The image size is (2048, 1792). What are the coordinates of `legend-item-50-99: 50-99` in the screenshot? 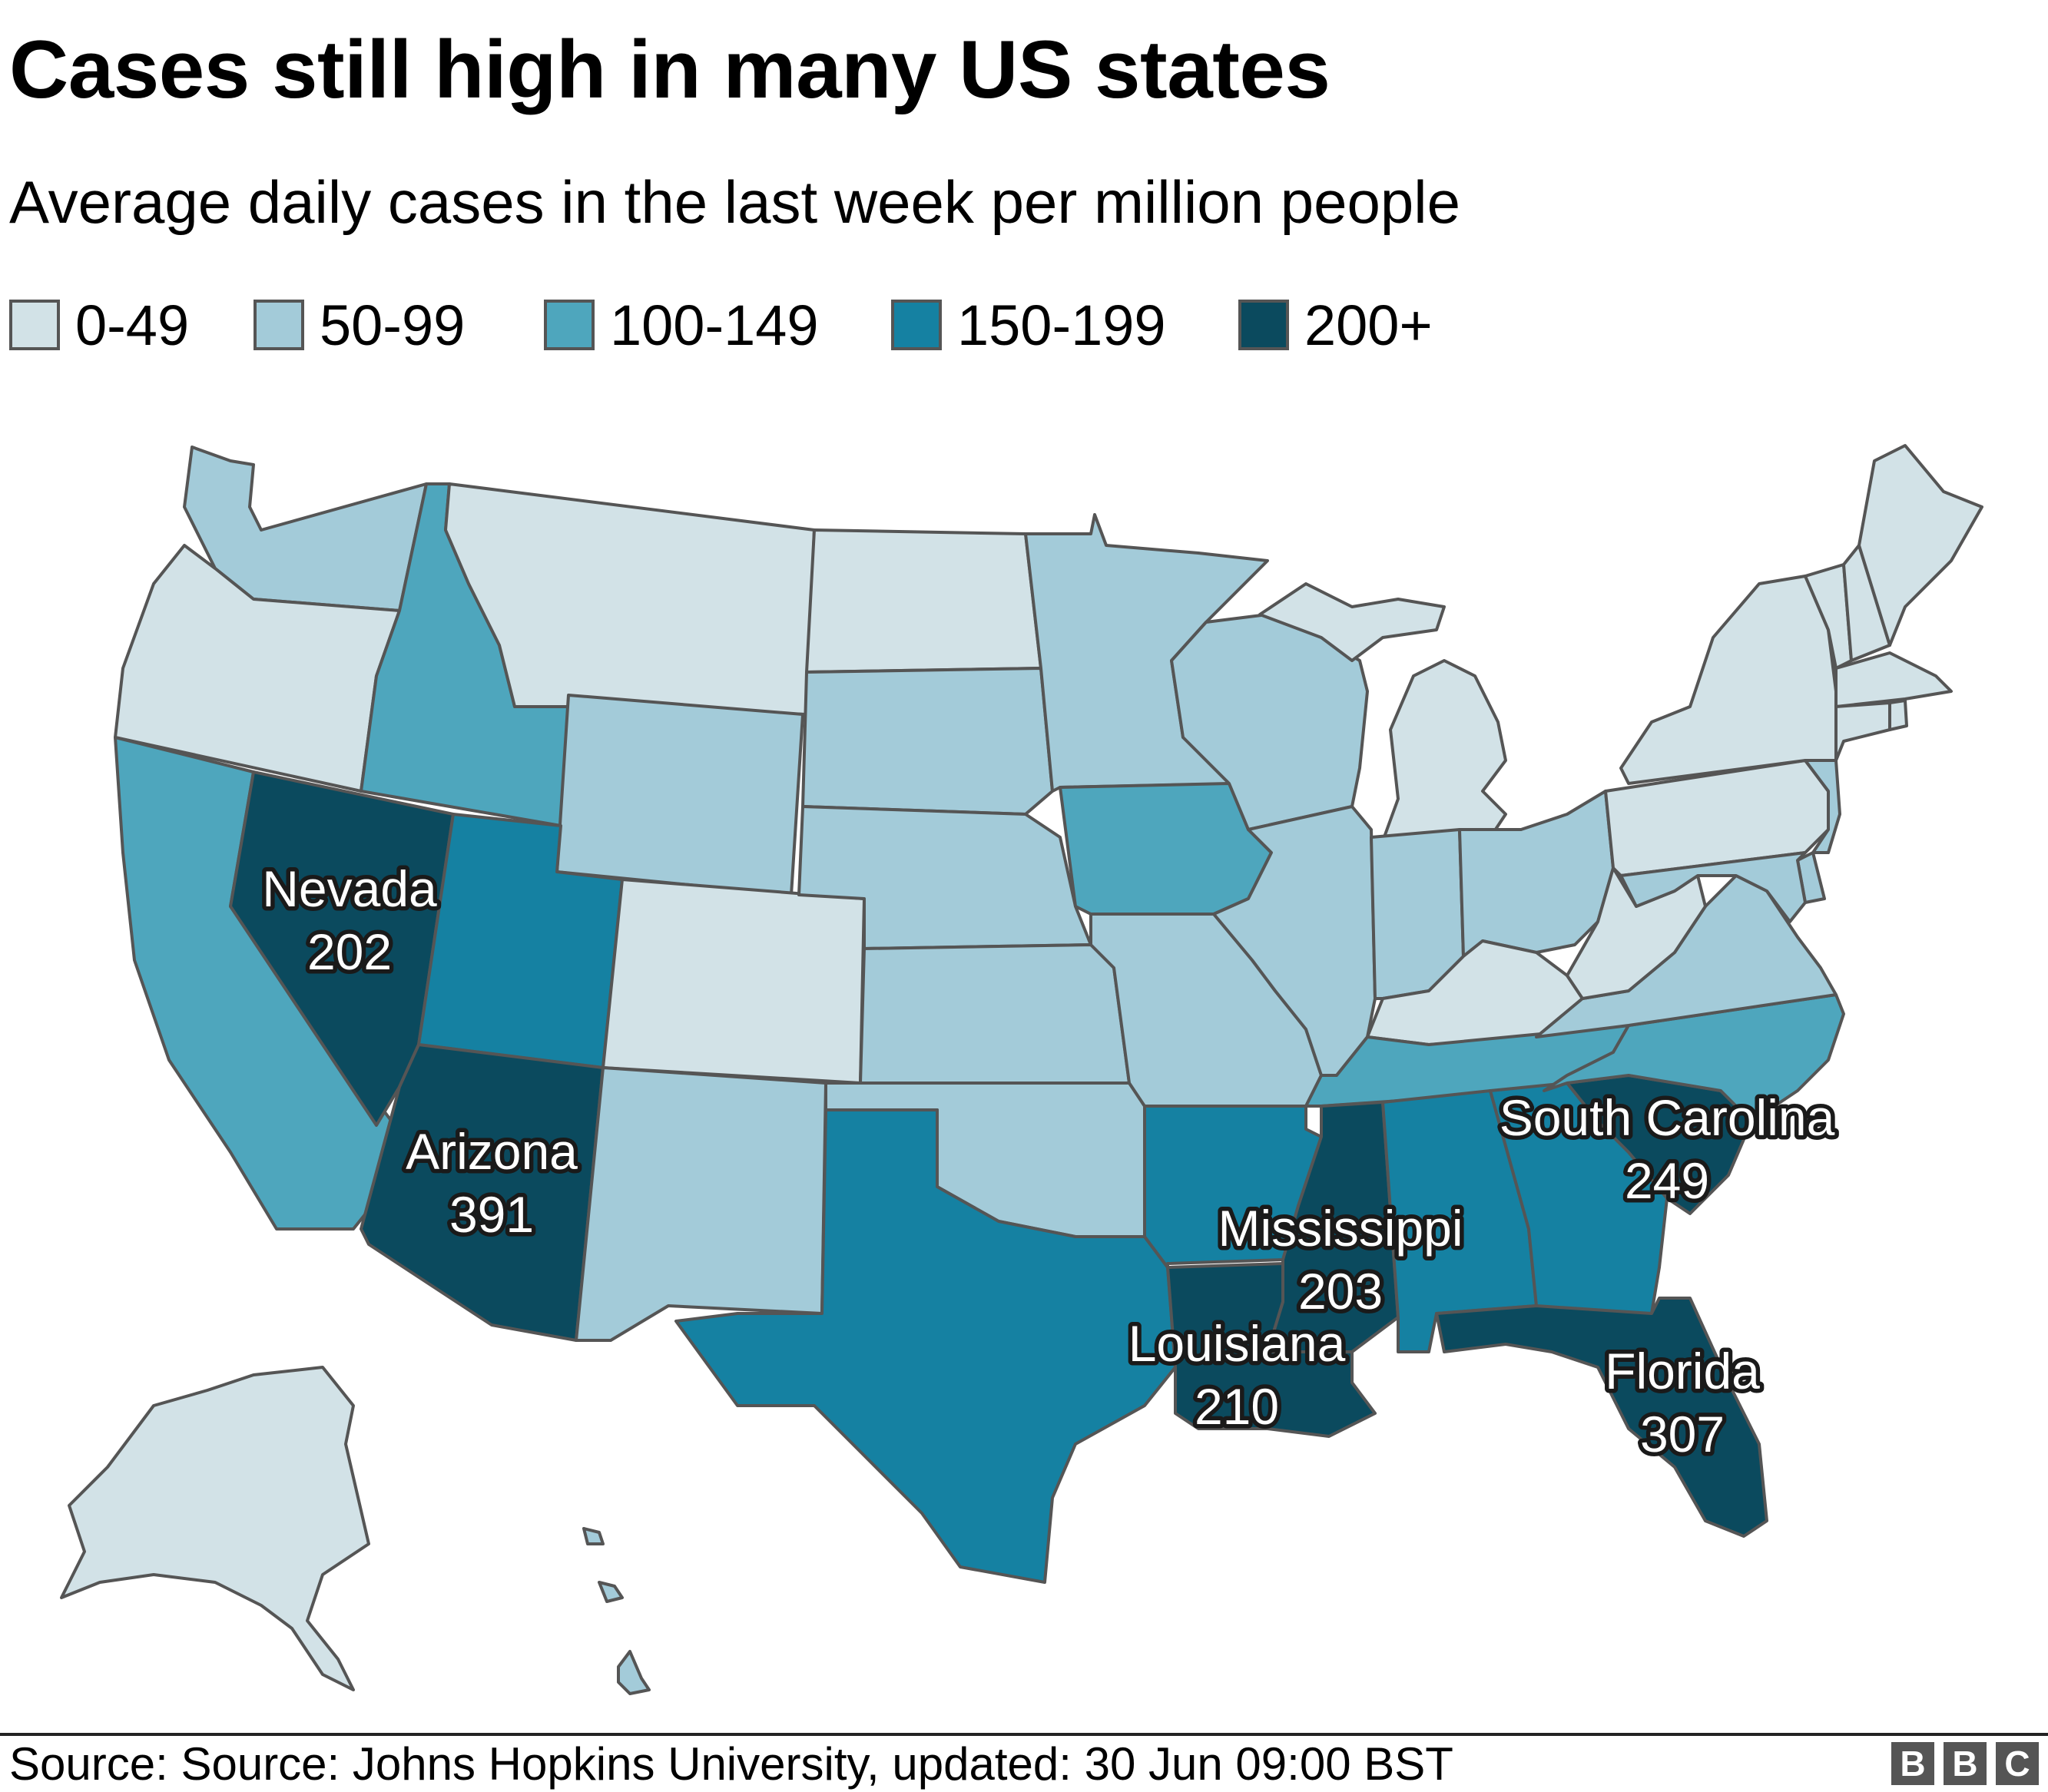 It's located at (359, 325).